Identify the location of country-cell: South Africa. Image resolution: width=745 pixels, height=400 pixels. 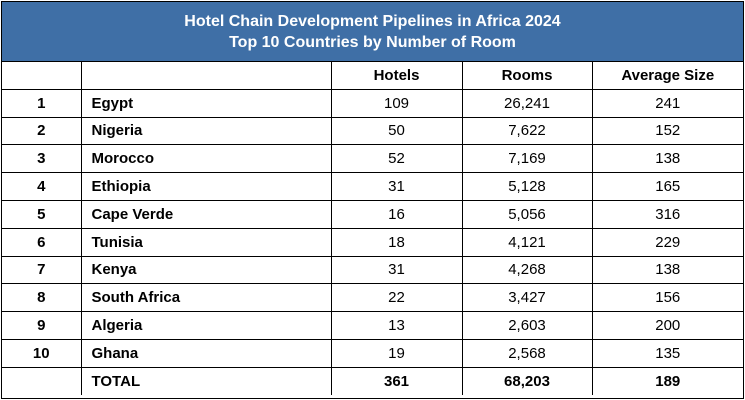
(206, 298).